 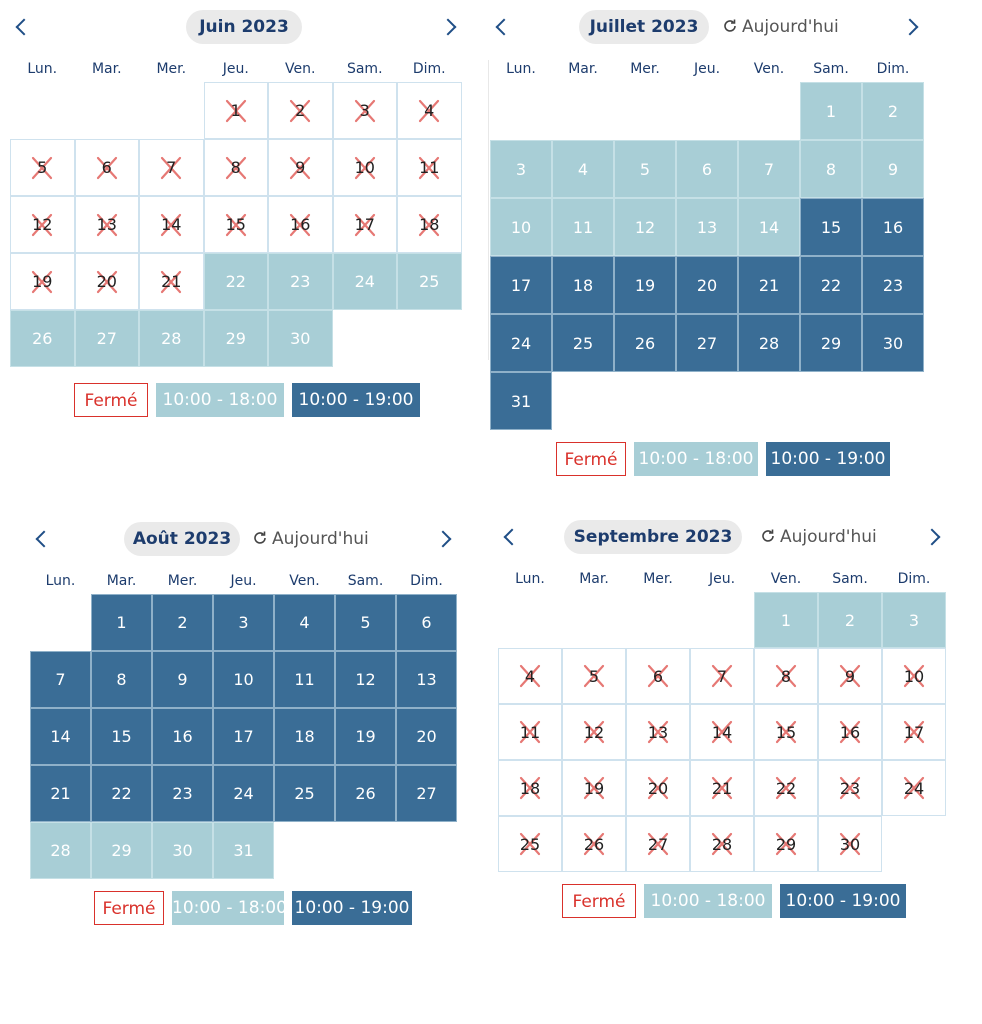 What do you see at coordinates (488, 210) in the screenshot?
I see `column-divider` at bounding box center [488, 210].